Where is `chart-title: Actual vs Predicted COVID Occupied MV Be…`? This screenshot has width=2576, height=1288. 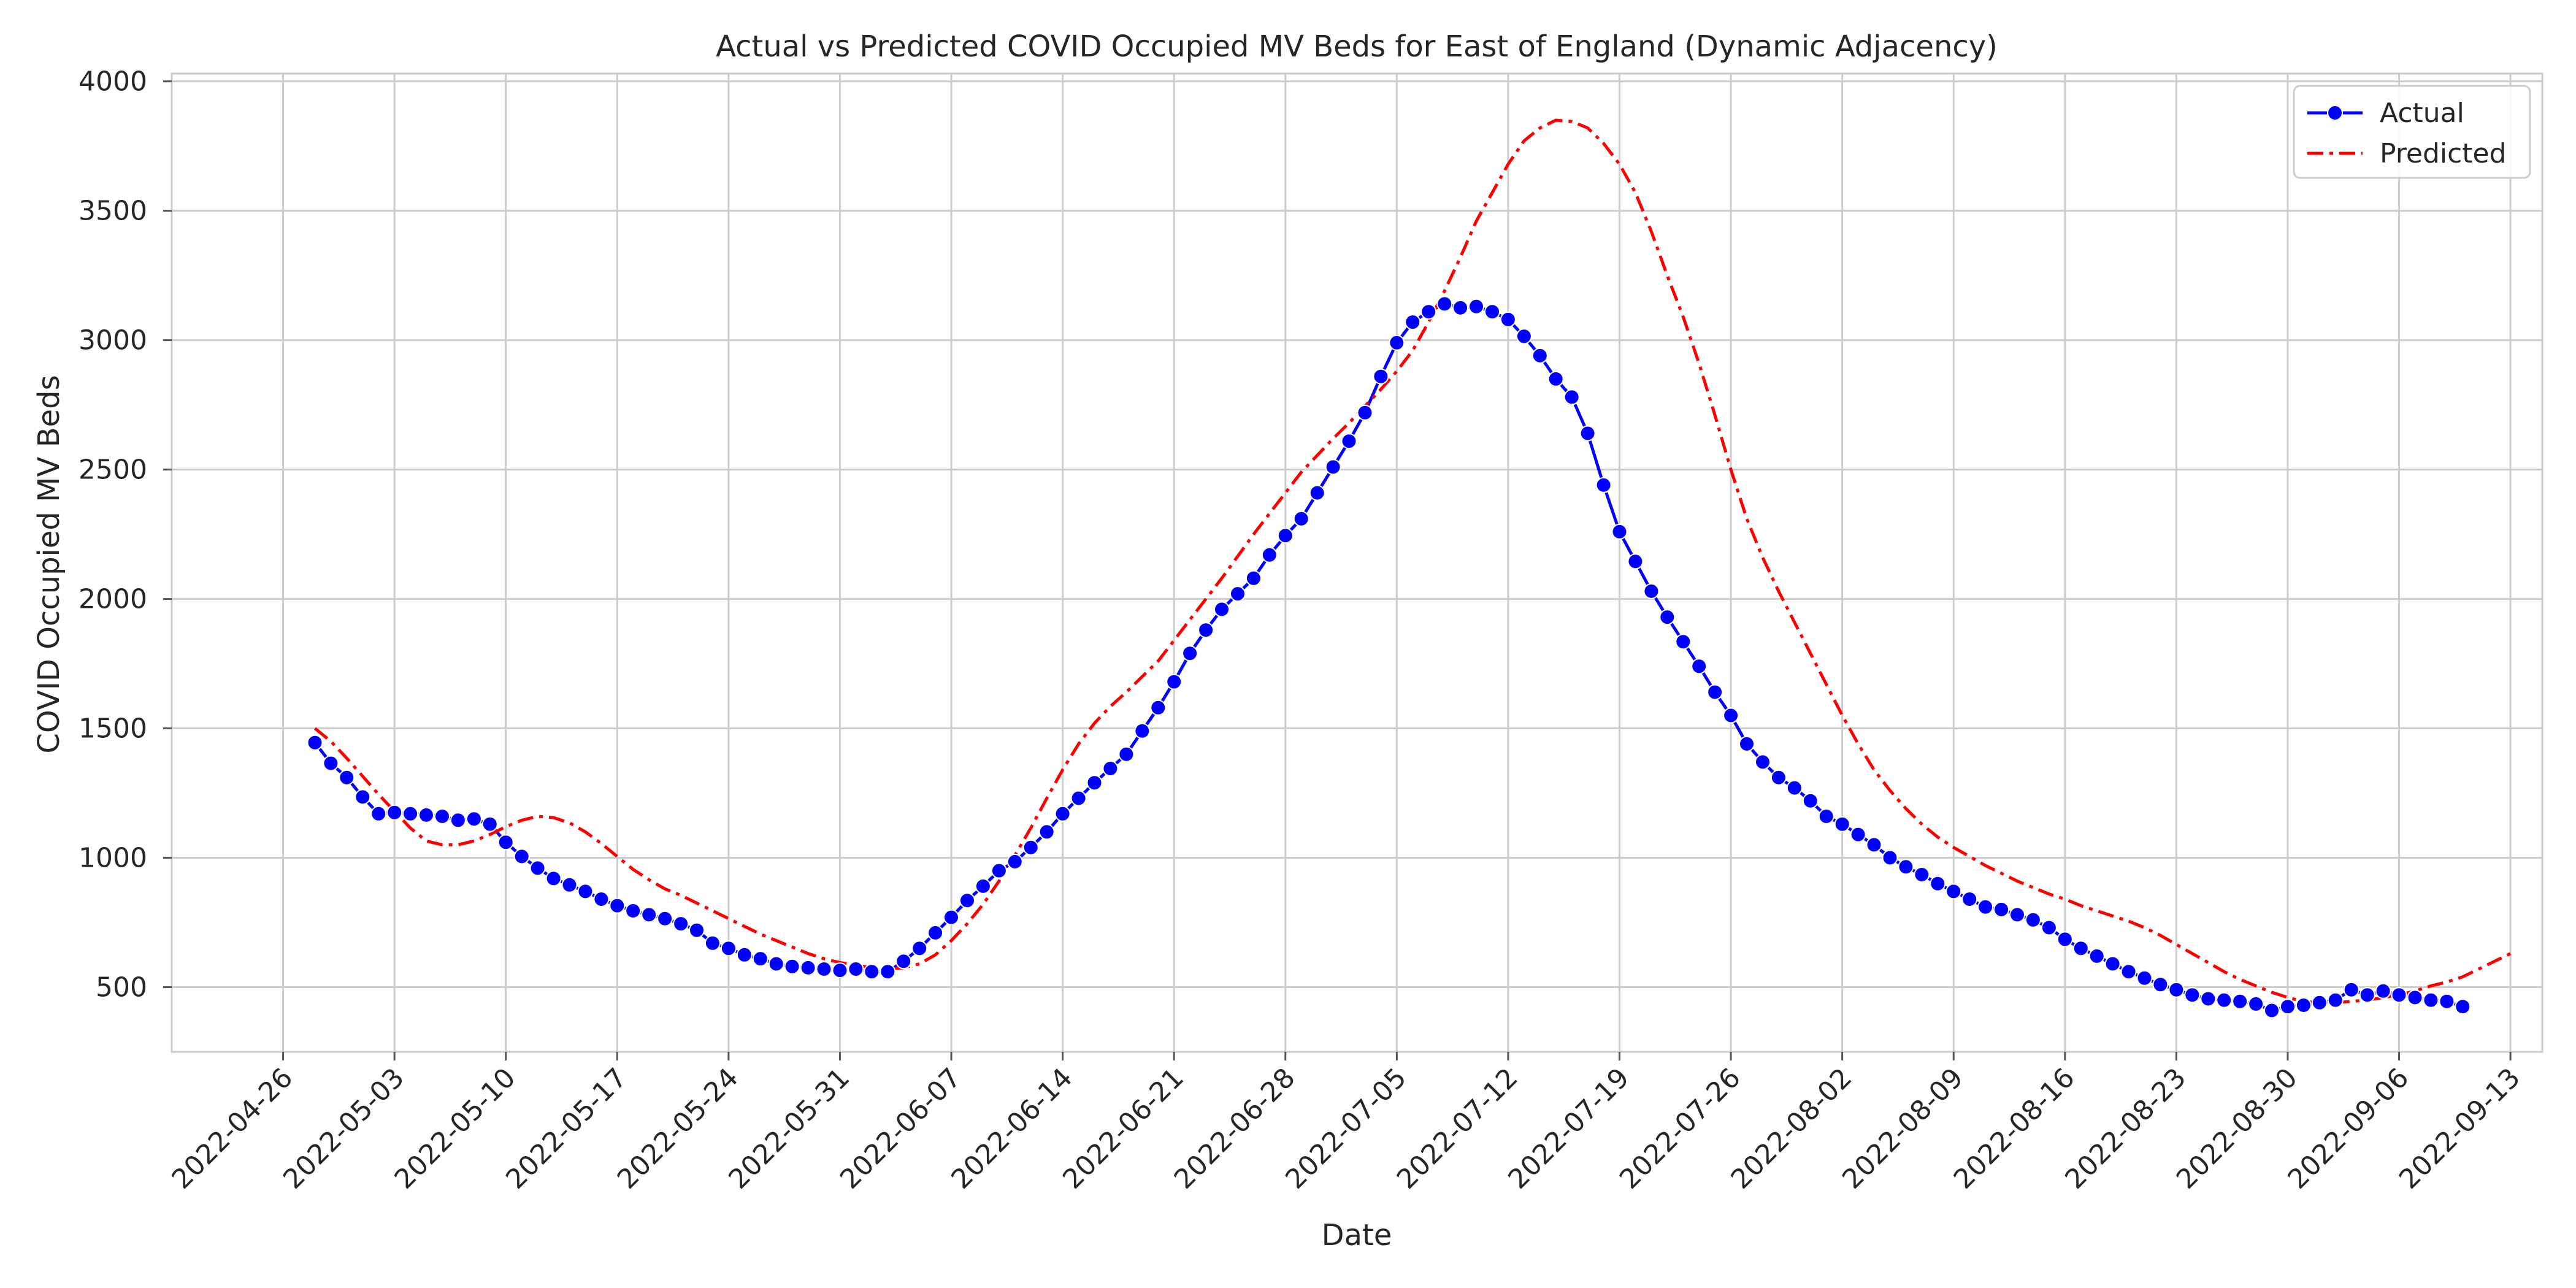
chart-title: Actual vs Predicted COVID Occupied MV Be… is located at coordinates (1357, 46).